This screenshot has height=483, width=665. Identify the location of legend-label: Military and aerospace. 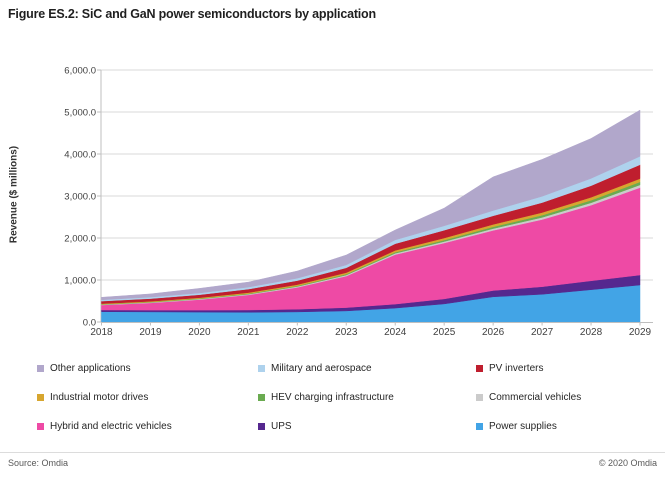
(321, 368).